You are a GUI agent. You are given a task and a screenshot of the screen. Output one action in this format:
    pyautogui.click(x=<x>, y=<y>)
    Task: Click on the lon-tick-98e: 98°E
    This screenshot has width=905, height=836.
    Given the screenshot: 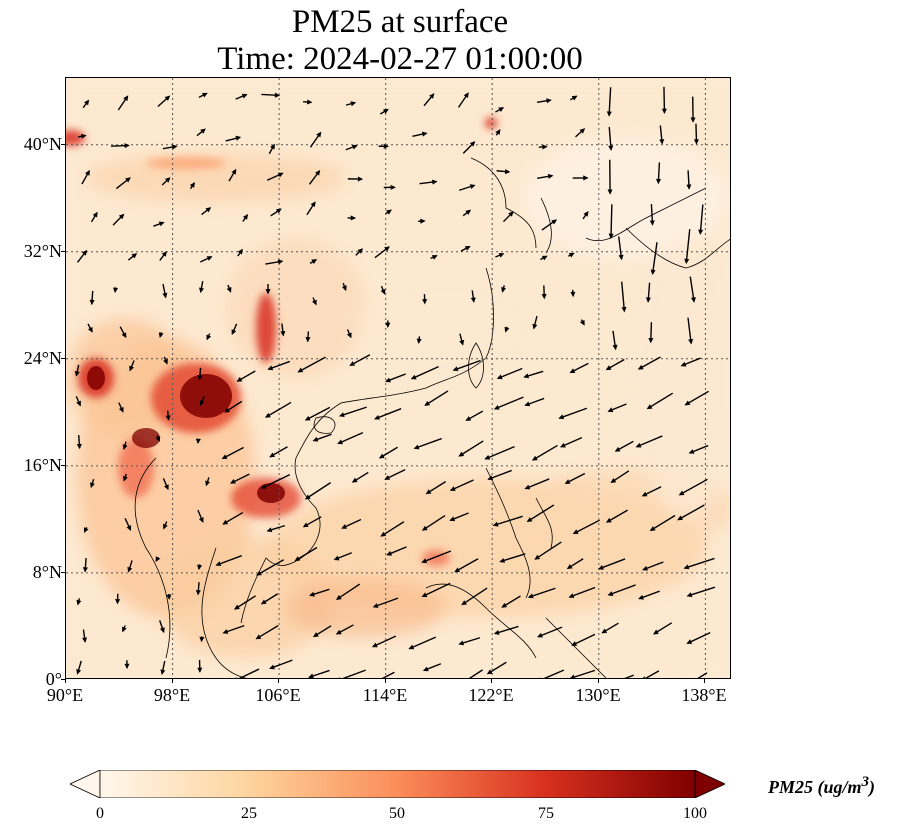 What is the action you would take?
    pyautogui.click(x=172, y=695)
    